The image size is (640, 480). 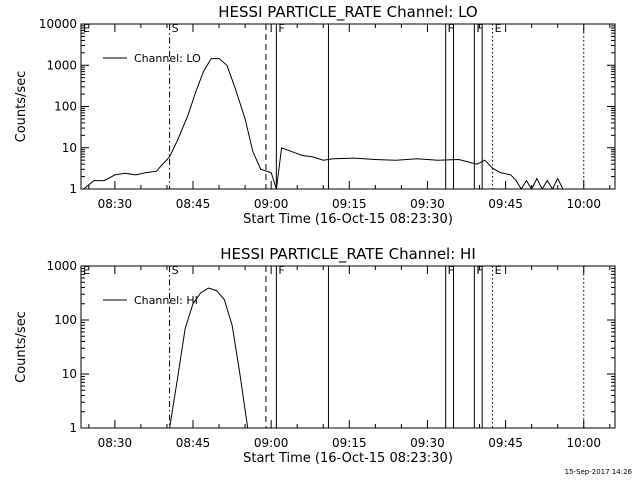 What do you see at coordinates (598, 472) in the screenshot?
I see `generated-timestamp: 15-Sep-2017 14:26` at bounding box center [598, 472].